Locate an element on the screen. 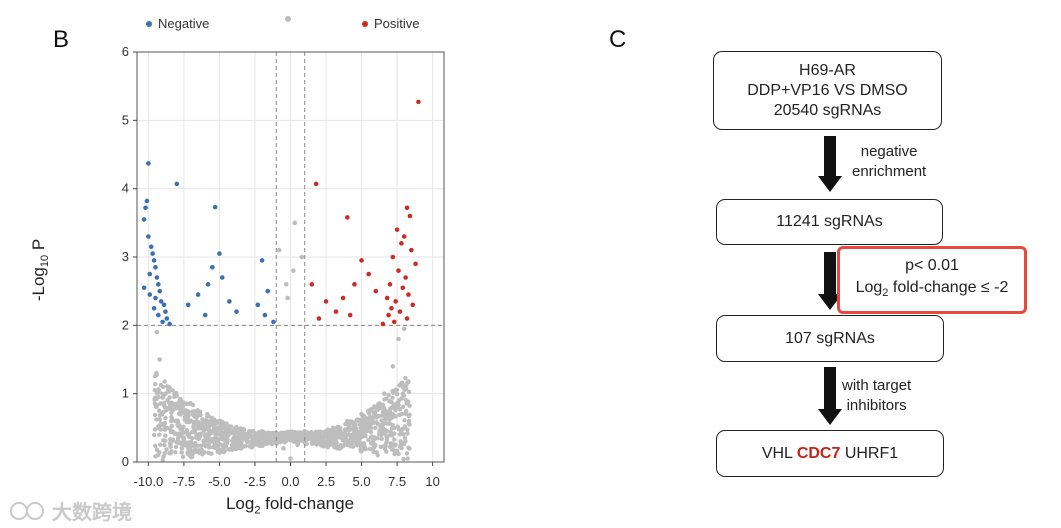  legend-positive: Positive is located at coordinates (391, 23).